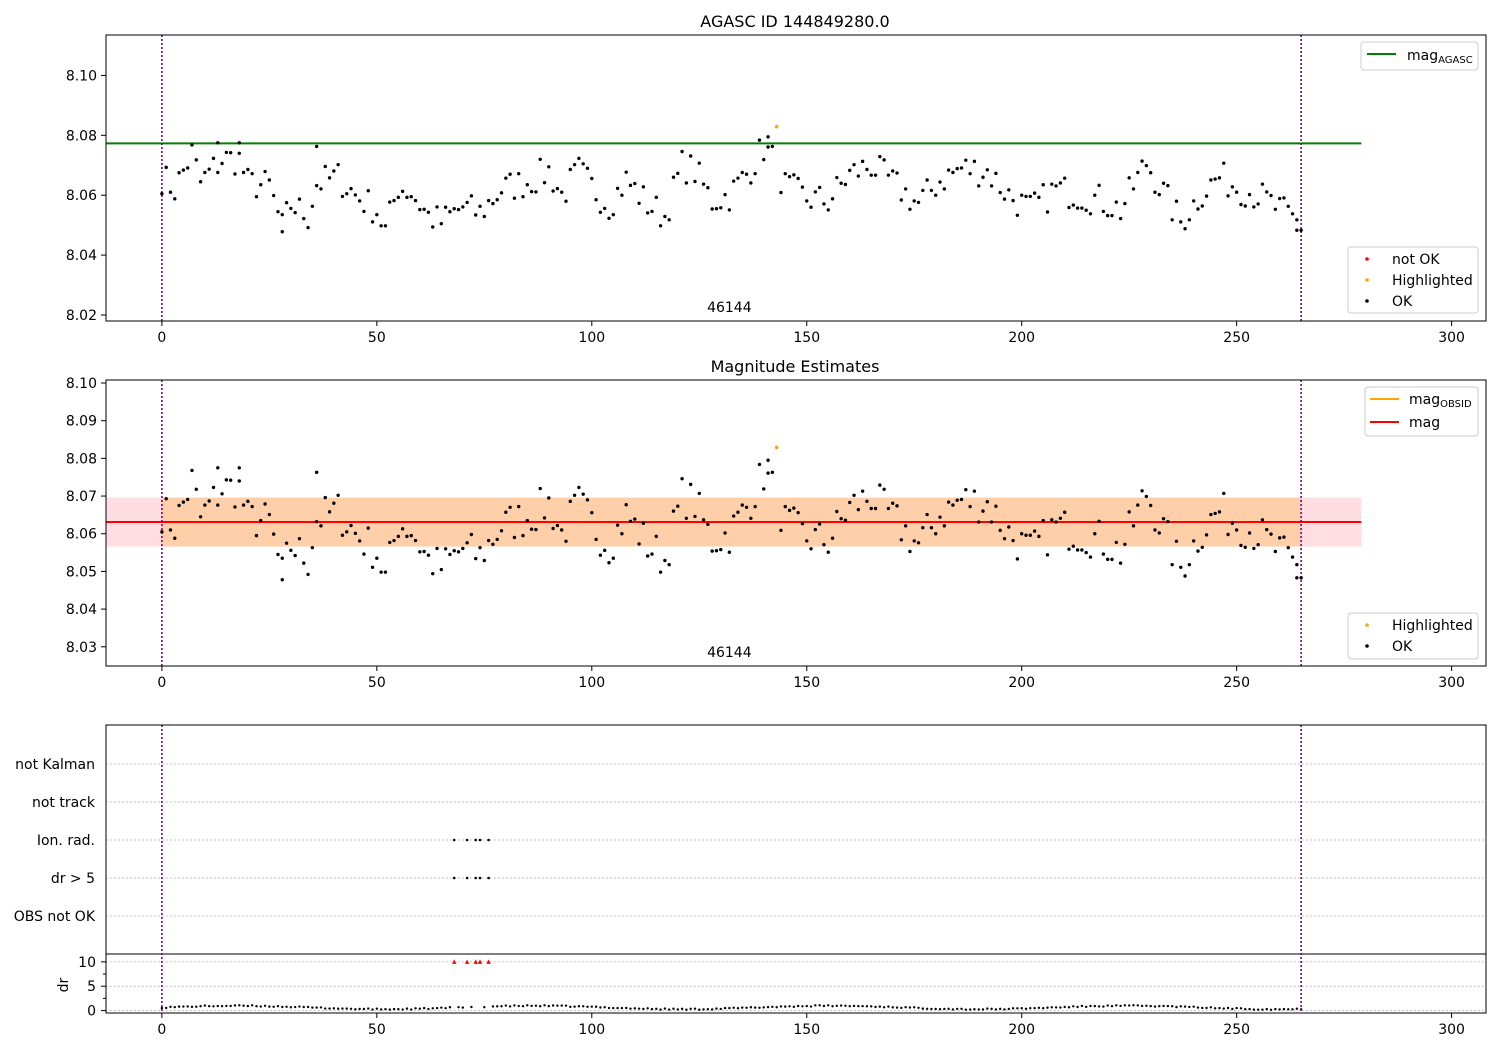 This screenshot has height=1050, width=1500. What do you see at coordinates (454, 961) in the screenshot?
I see `dr-clipped-marker` at bounding box center [454, 961].